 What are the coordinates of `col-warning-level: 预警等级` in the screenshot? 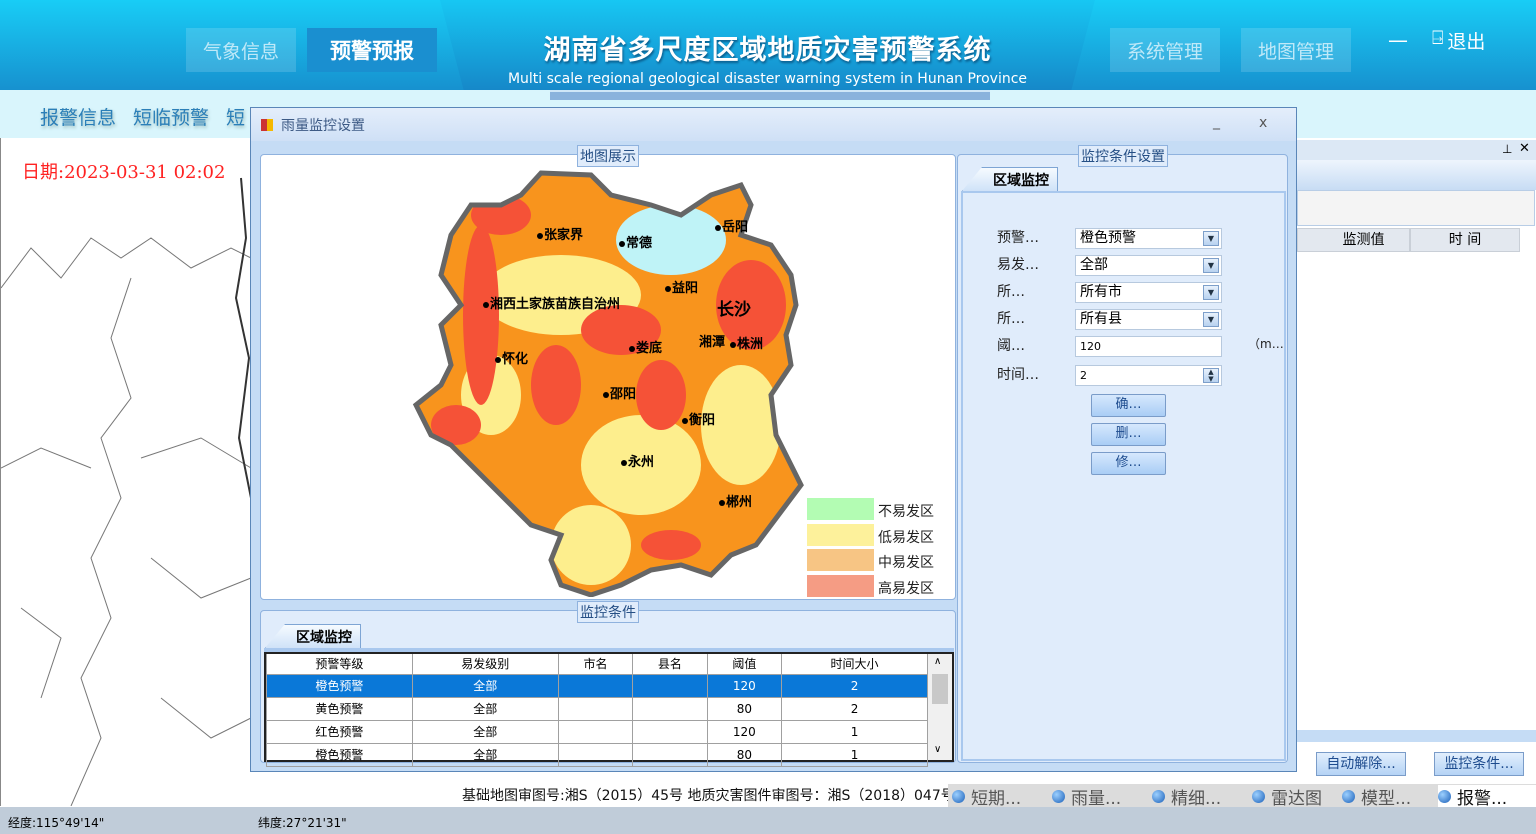 It's located at (339, 664).